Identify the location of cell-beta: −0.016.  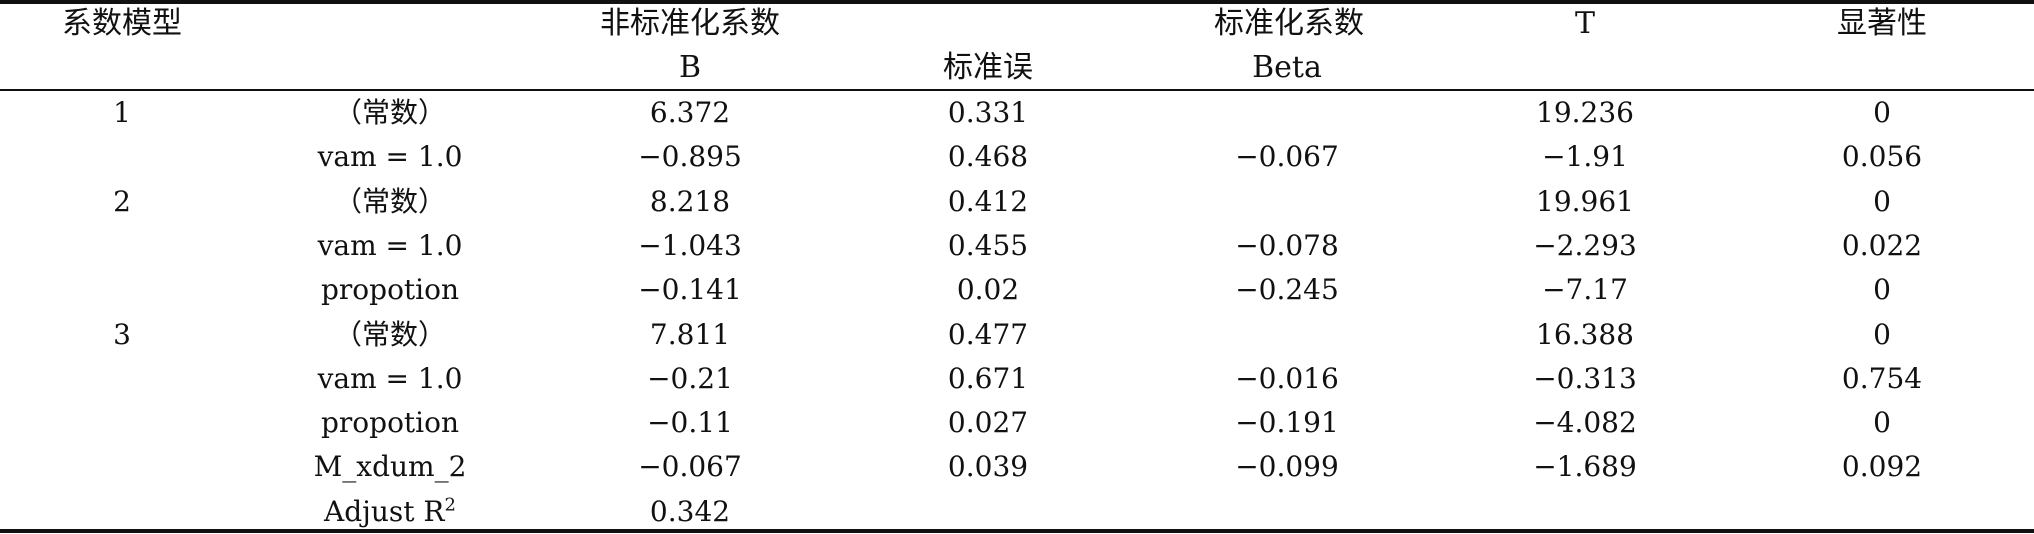
(1287, 378).